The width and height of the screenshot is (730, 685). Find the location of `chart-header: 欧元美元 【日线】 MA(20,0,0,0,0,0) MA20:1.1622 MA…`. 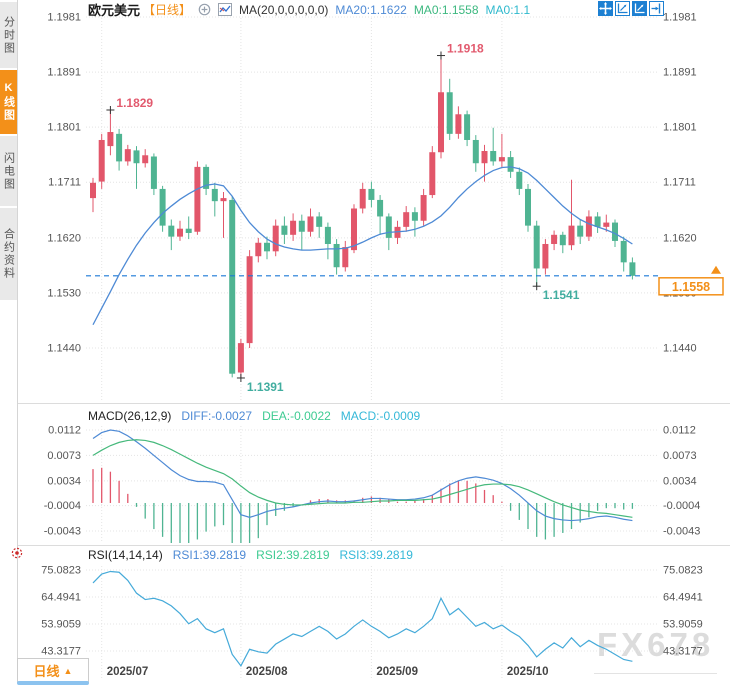

chart-header: 欧元美元 【日线】 MA(20,0,0,0,0,0) MA20:1.1622 MA… is located at coordinates (309, 10).